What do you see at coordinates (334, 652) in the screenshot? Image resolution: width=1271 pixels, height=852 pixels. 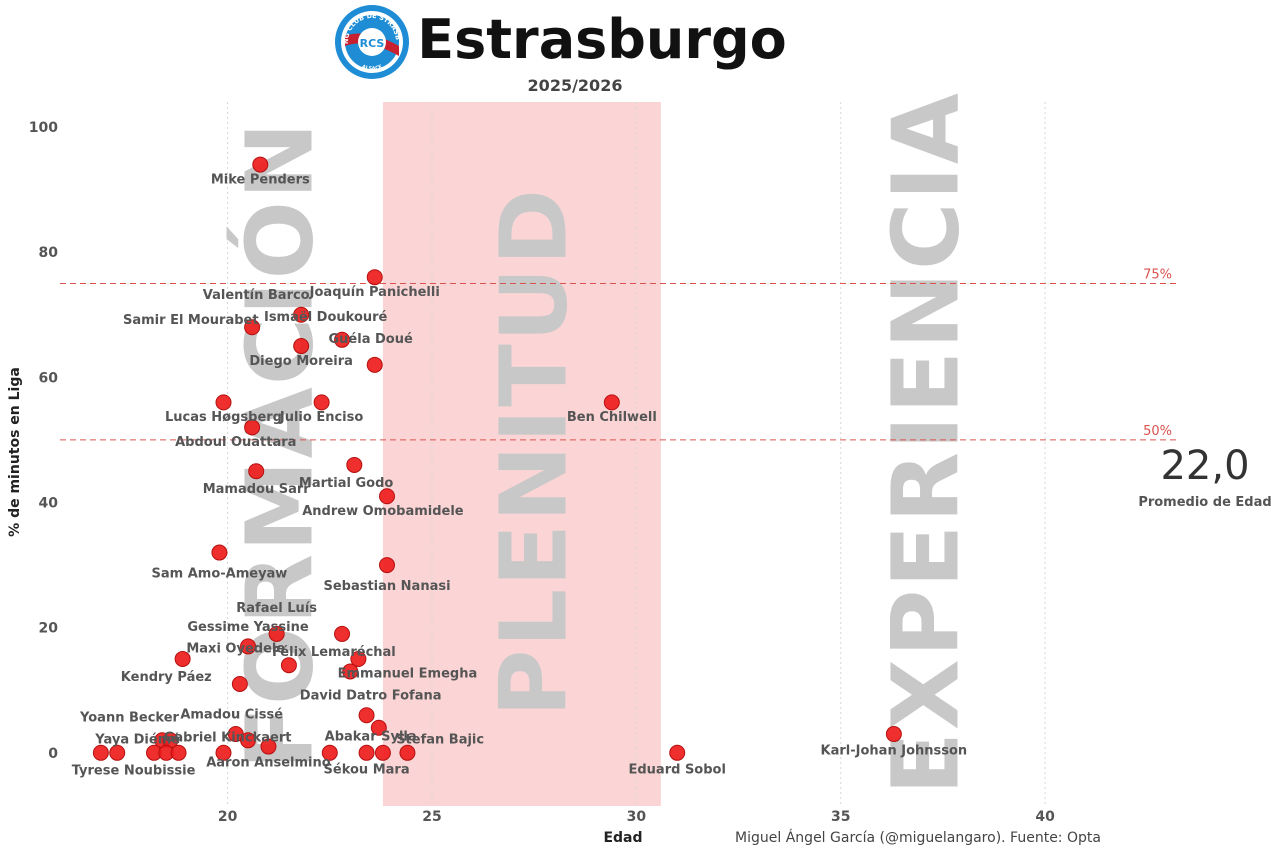 I see `point-label: Félix Lemaréchal` at bounding box center [334, 652].